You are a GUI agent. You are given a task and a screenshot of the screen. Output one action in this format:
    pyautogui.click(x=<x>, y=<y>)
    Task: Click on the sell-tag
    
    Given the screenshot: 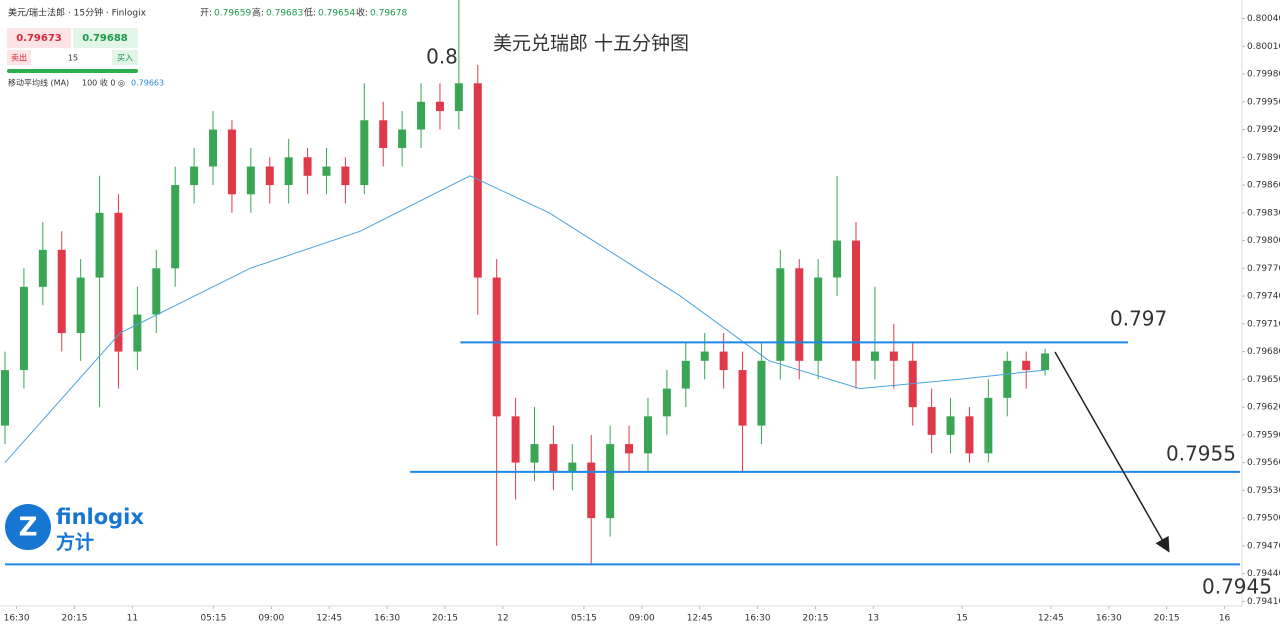 What is the action you would take?
    pyautogui.click(x=19, y=57)
    